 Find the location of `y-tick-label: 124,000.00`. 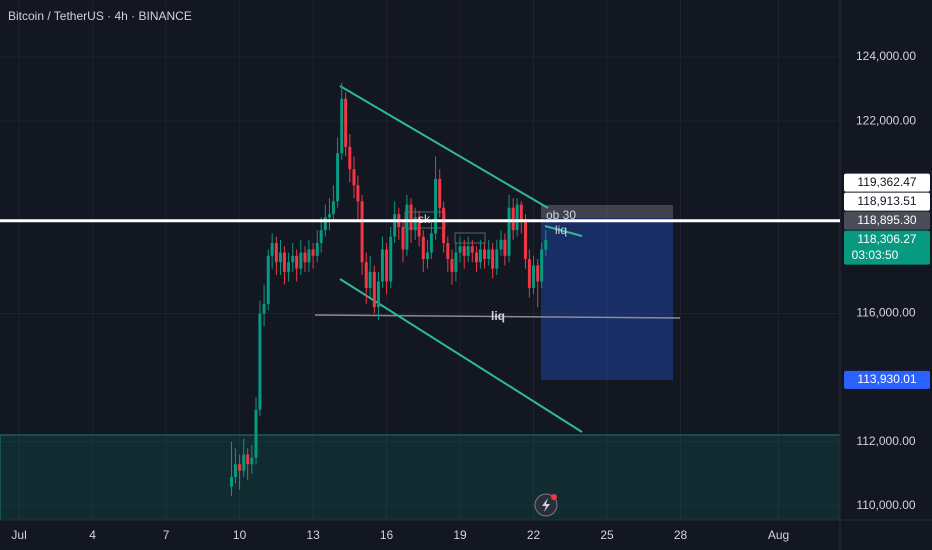

y-tick-label: 124,000.00 is located at coordinates (886, 56).